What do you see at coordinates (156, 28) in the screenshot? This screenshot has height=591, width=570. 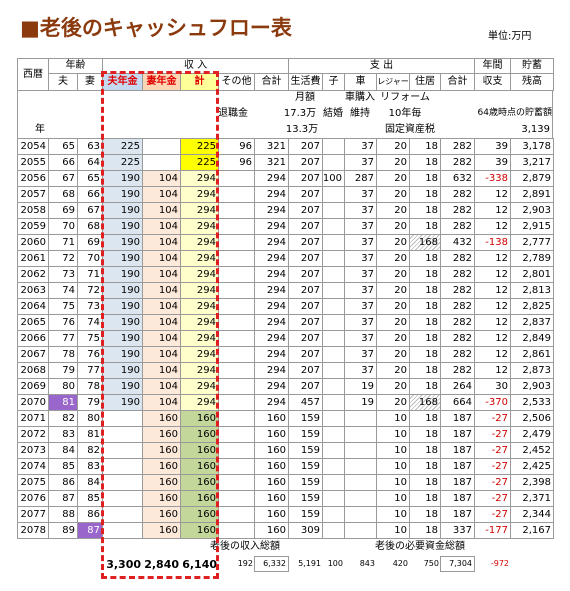 I see `title: ■老後のキャッシュフロー表` at bounding box center [156, 28].